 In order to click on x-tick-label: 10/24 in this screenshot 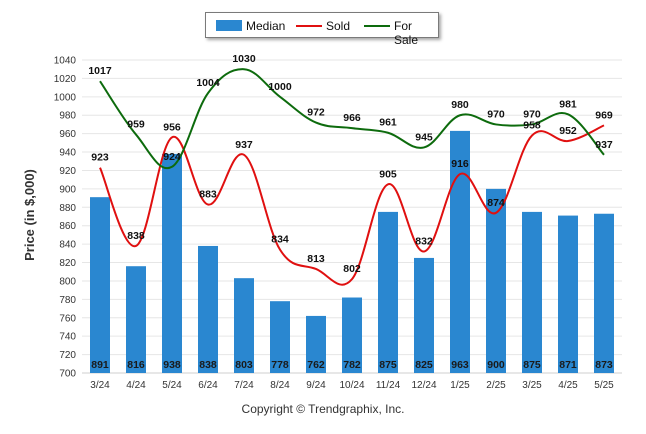, I will do `click(351, 385)`.